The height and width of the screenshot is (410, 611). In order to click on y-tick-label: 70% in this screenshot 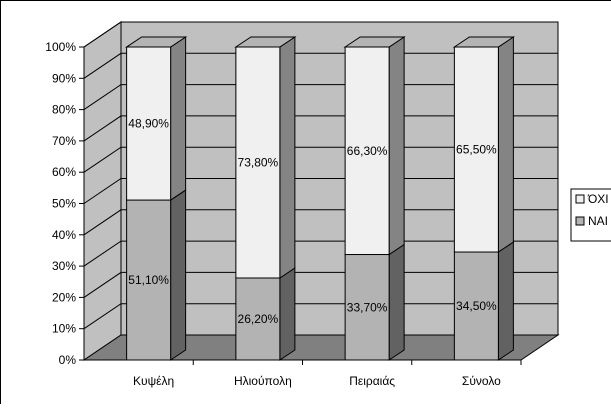, I will do `click(64, 141)`.